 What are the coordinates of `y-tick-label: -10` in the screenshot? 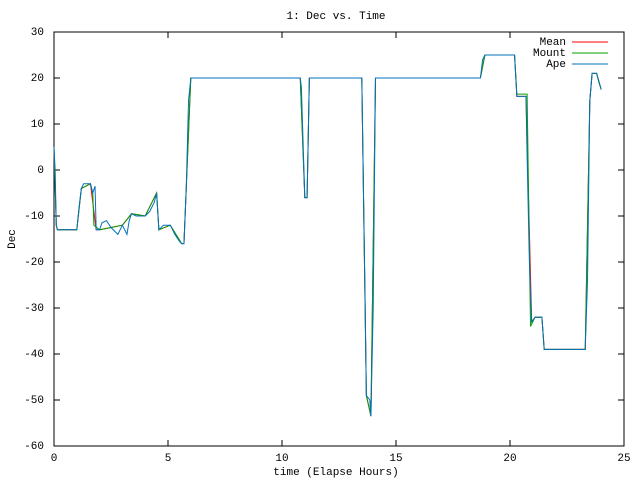 It's located at (34, 217).